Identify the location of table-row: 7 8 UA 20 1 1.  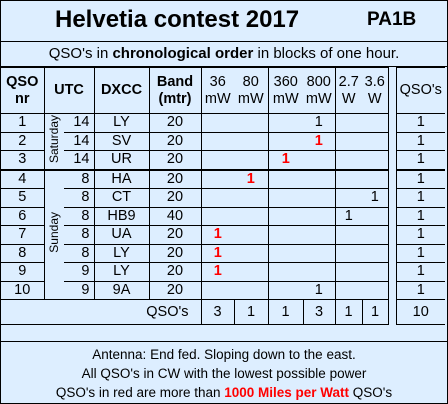
(223, 235).